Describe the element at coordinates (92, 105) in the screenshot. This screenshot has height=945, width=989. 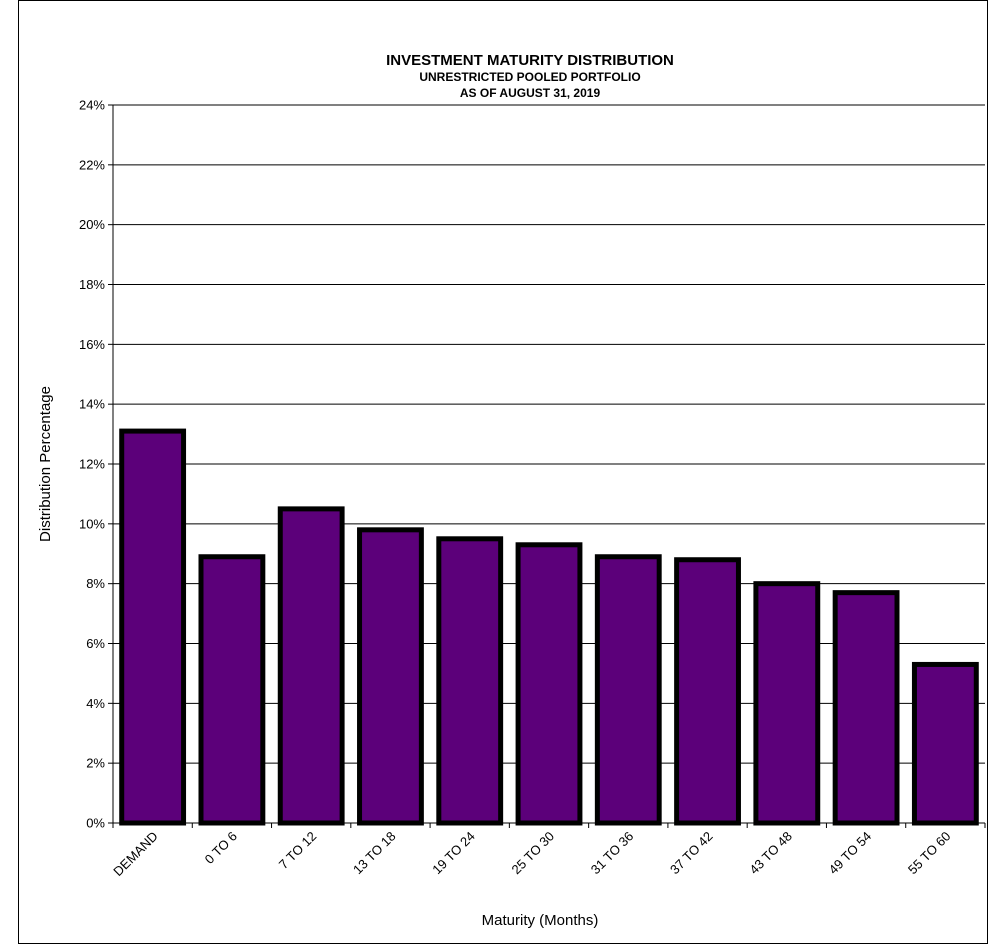
I see `y-tick-label: 24%` at that location.